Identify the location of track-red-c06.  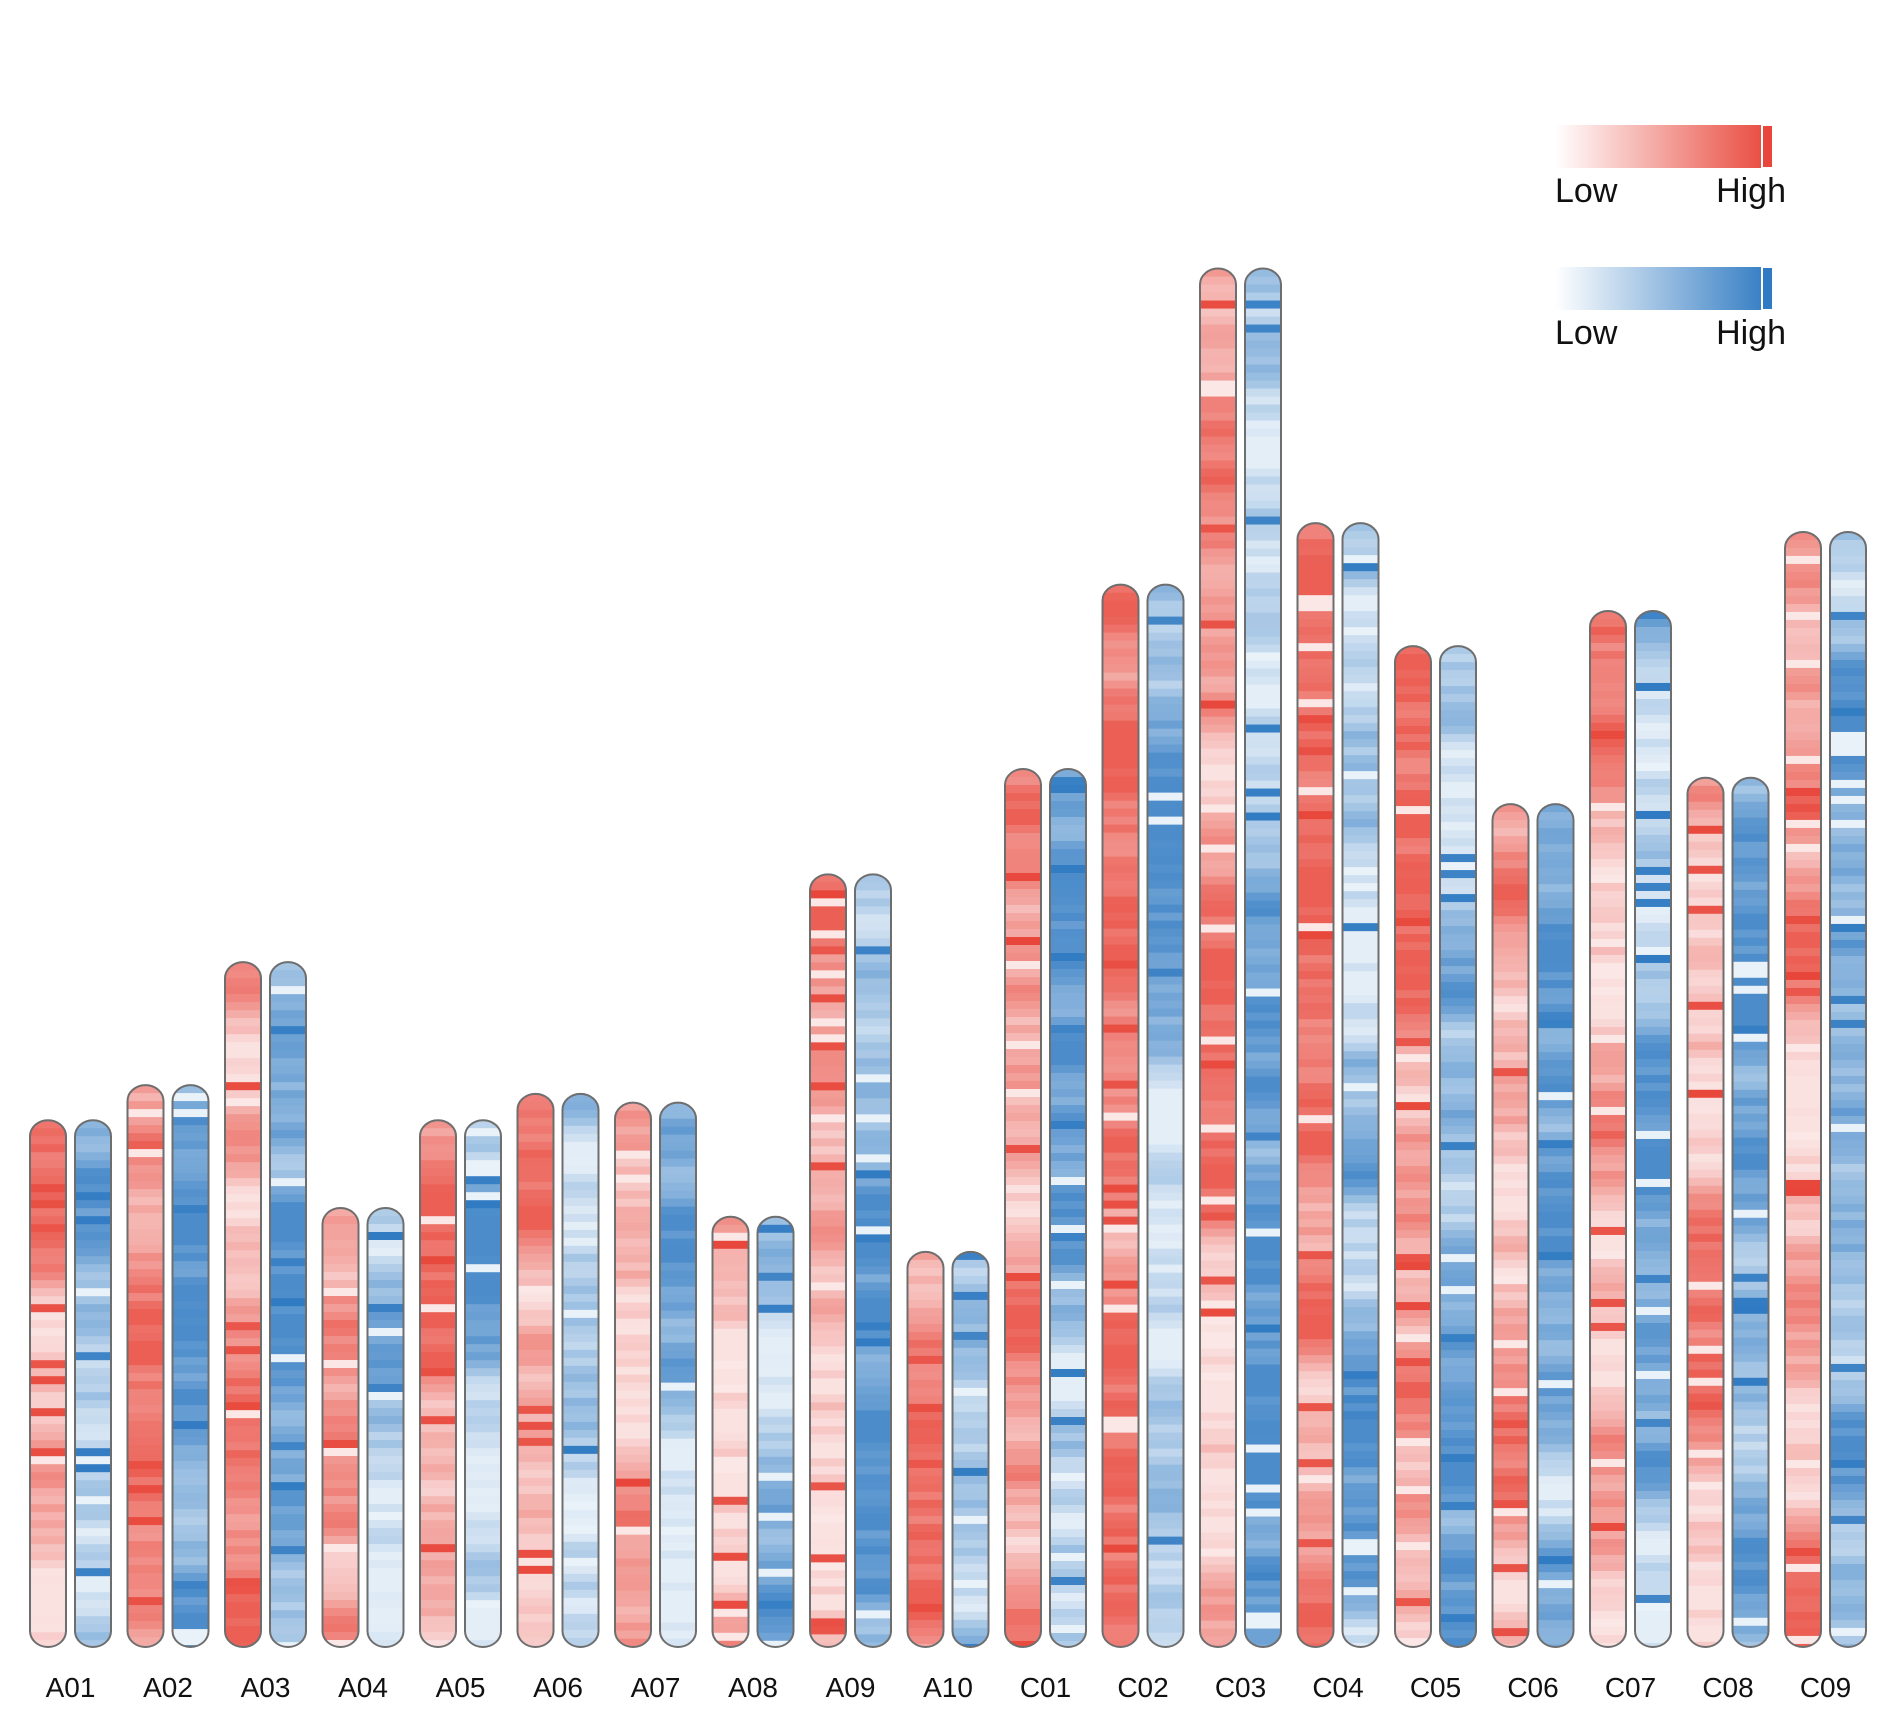
(1510, 1225).